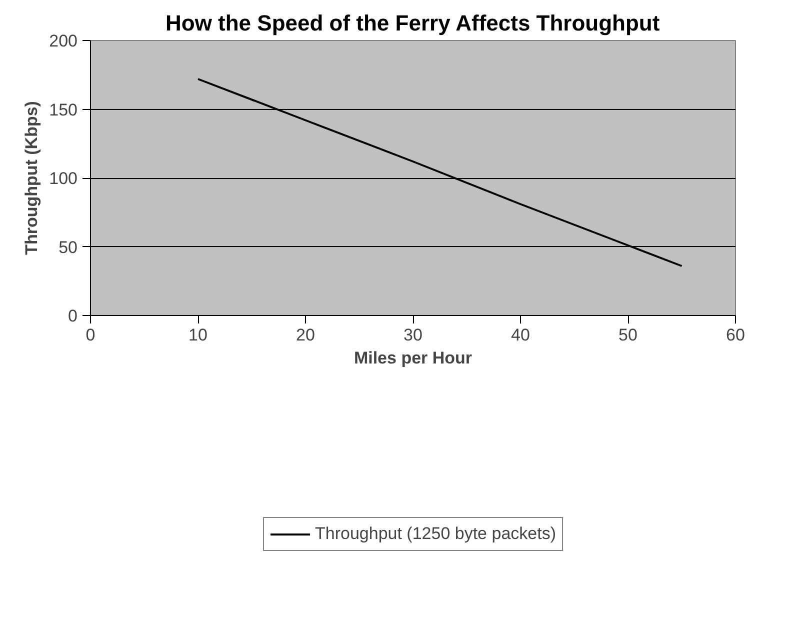 The height and width of the screenshot is (631, 812). I want to click on y-tick-label: 150, so click(63, 110).